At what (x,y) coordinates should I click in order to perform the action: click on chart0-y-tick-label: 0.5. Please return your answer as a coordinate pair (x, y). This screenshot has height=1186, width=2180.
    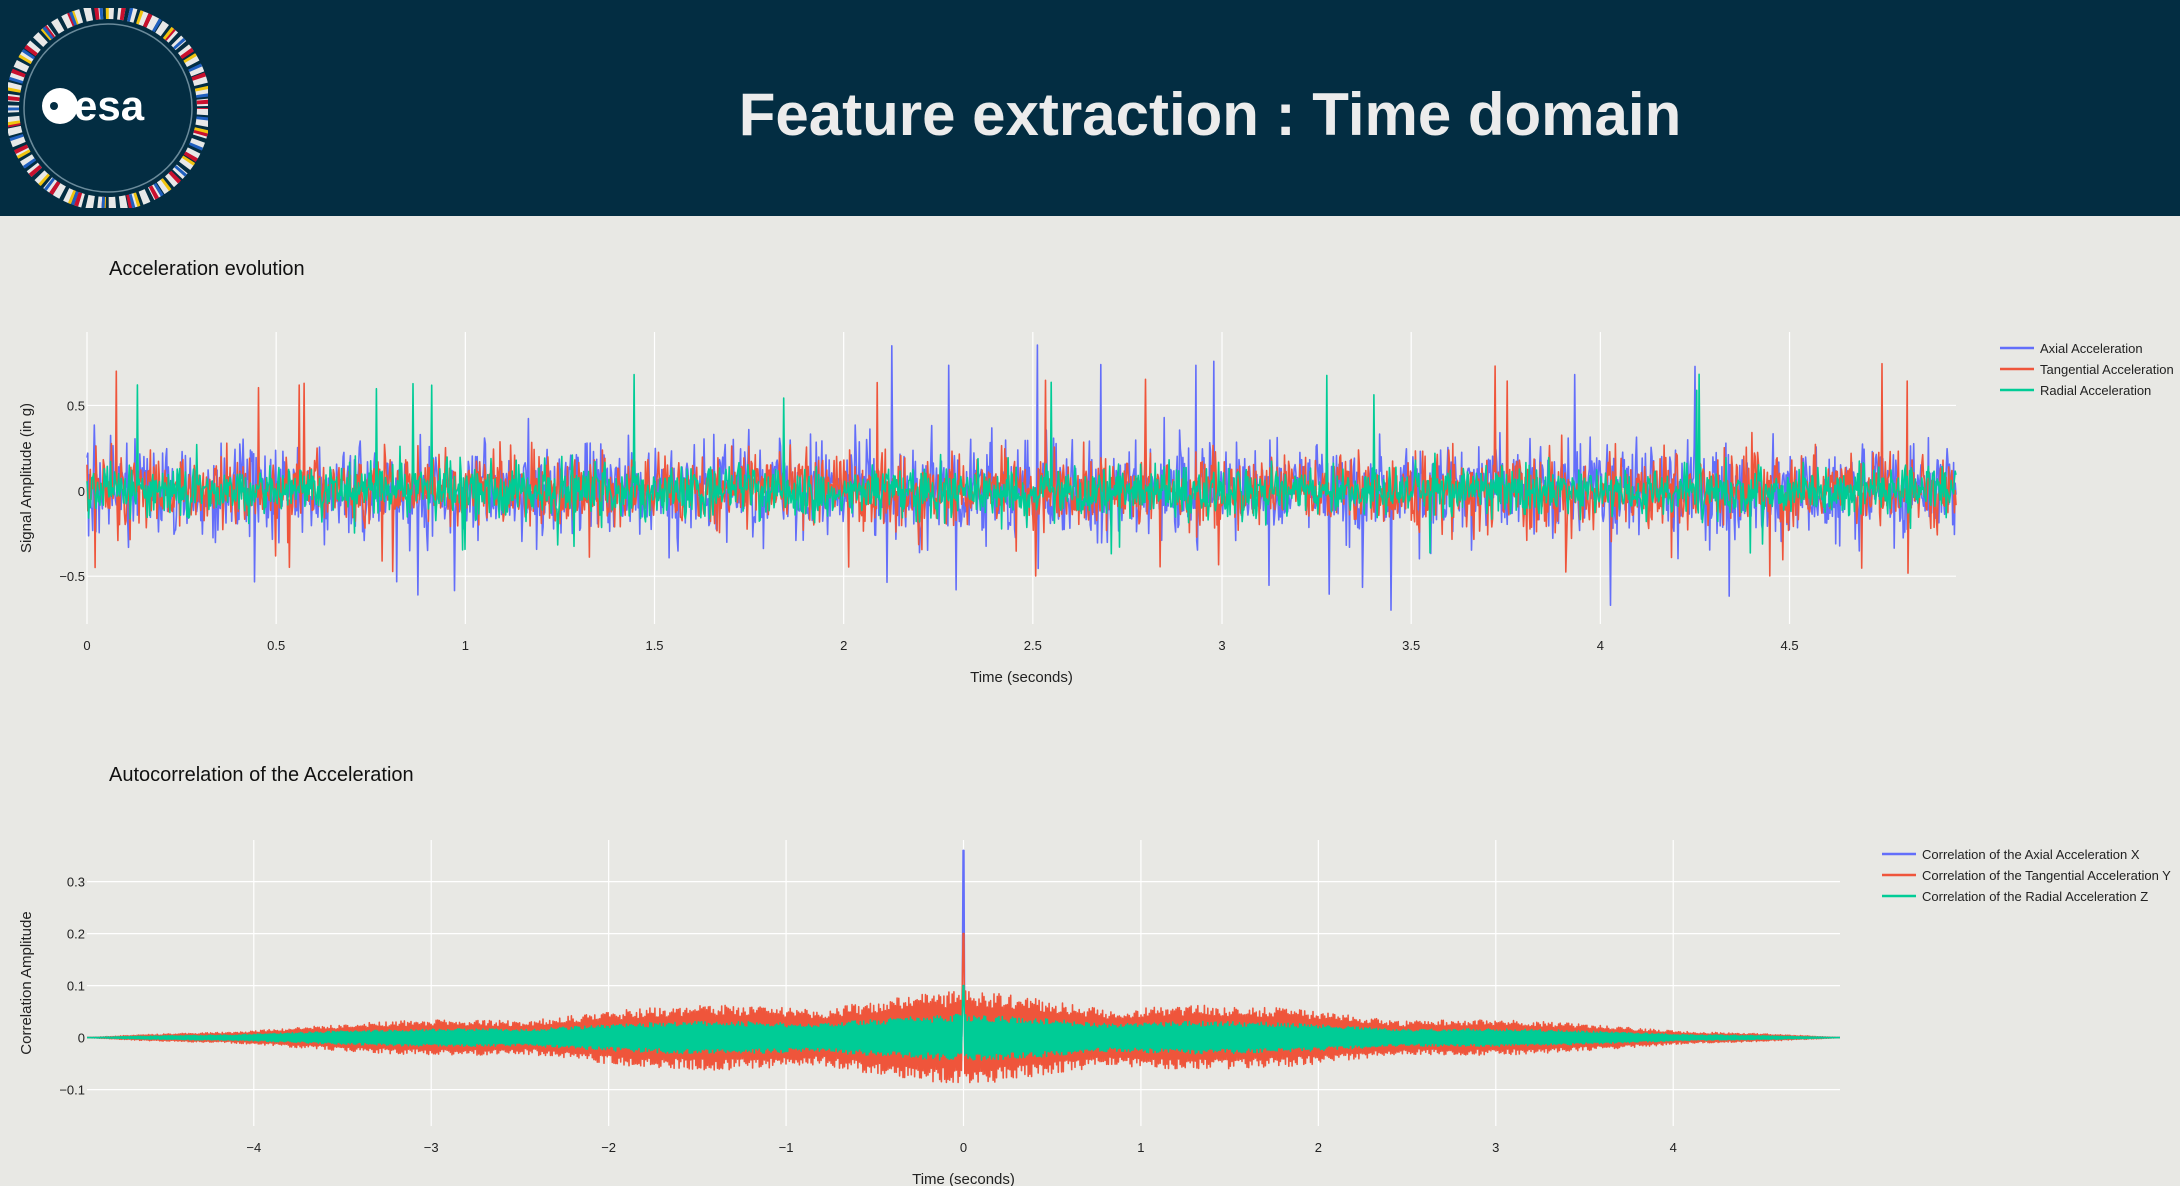
    Looking at the image, I should click on (76, 405).